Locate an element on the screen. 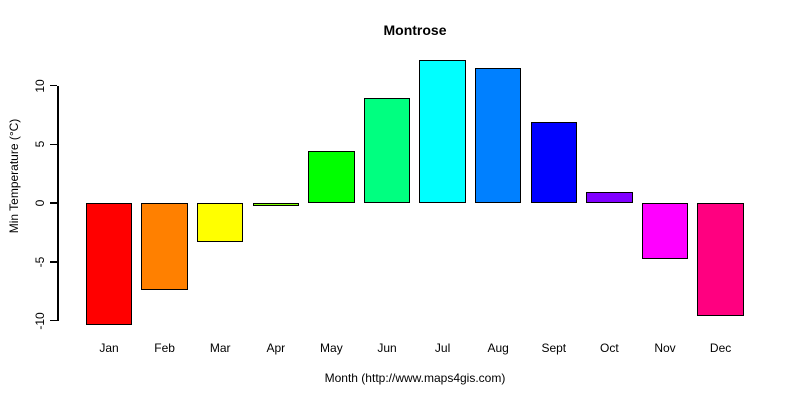  bar-mar is located at coordinates (220, 222).